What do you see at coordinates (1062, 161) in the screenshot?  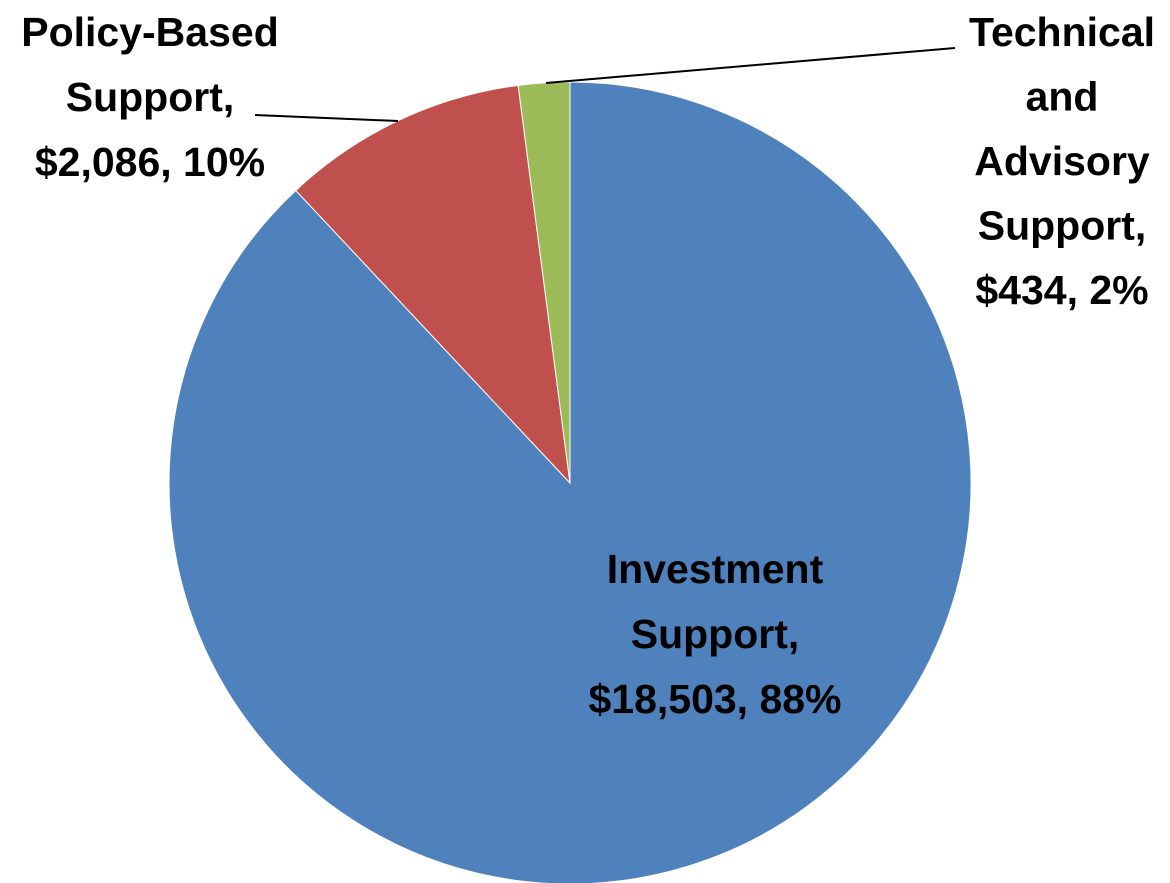 I see `data-label: Advisory` at bounding box center [1062, 161].